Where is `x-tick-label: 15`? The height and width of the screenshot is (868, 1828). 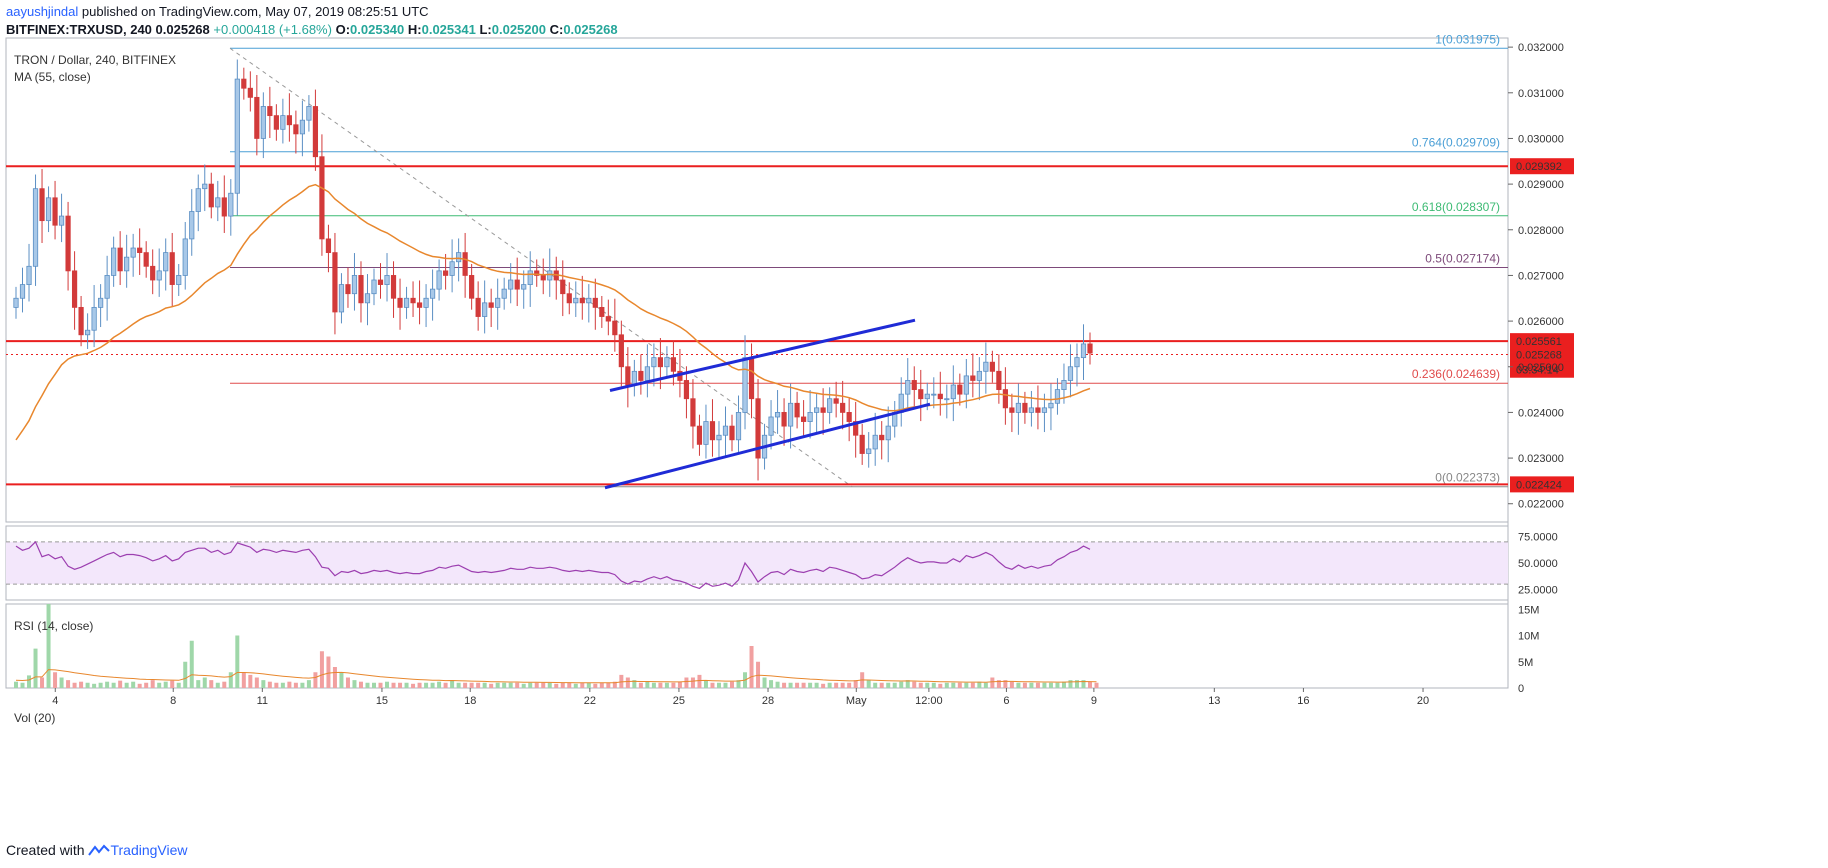
x-tick-label: 15 is located at coordinates (382, 701).